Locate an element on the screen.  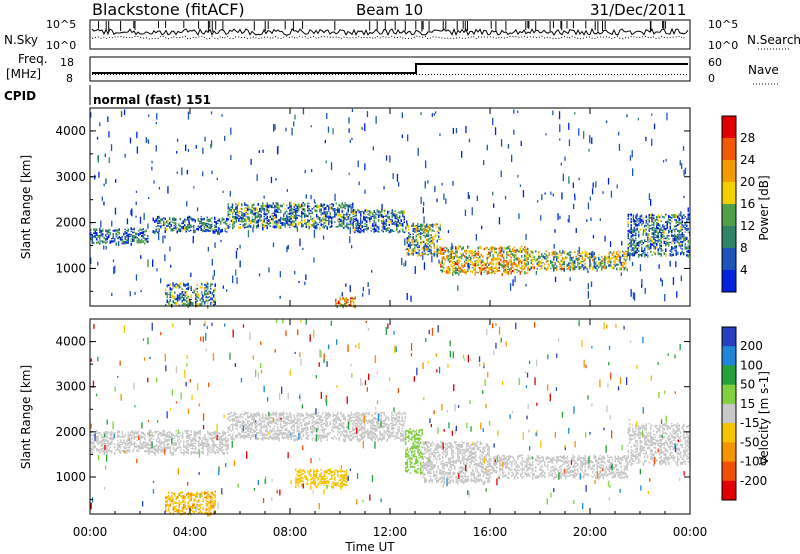
power-colorbar-swatch is located at coordinates (729, 281).